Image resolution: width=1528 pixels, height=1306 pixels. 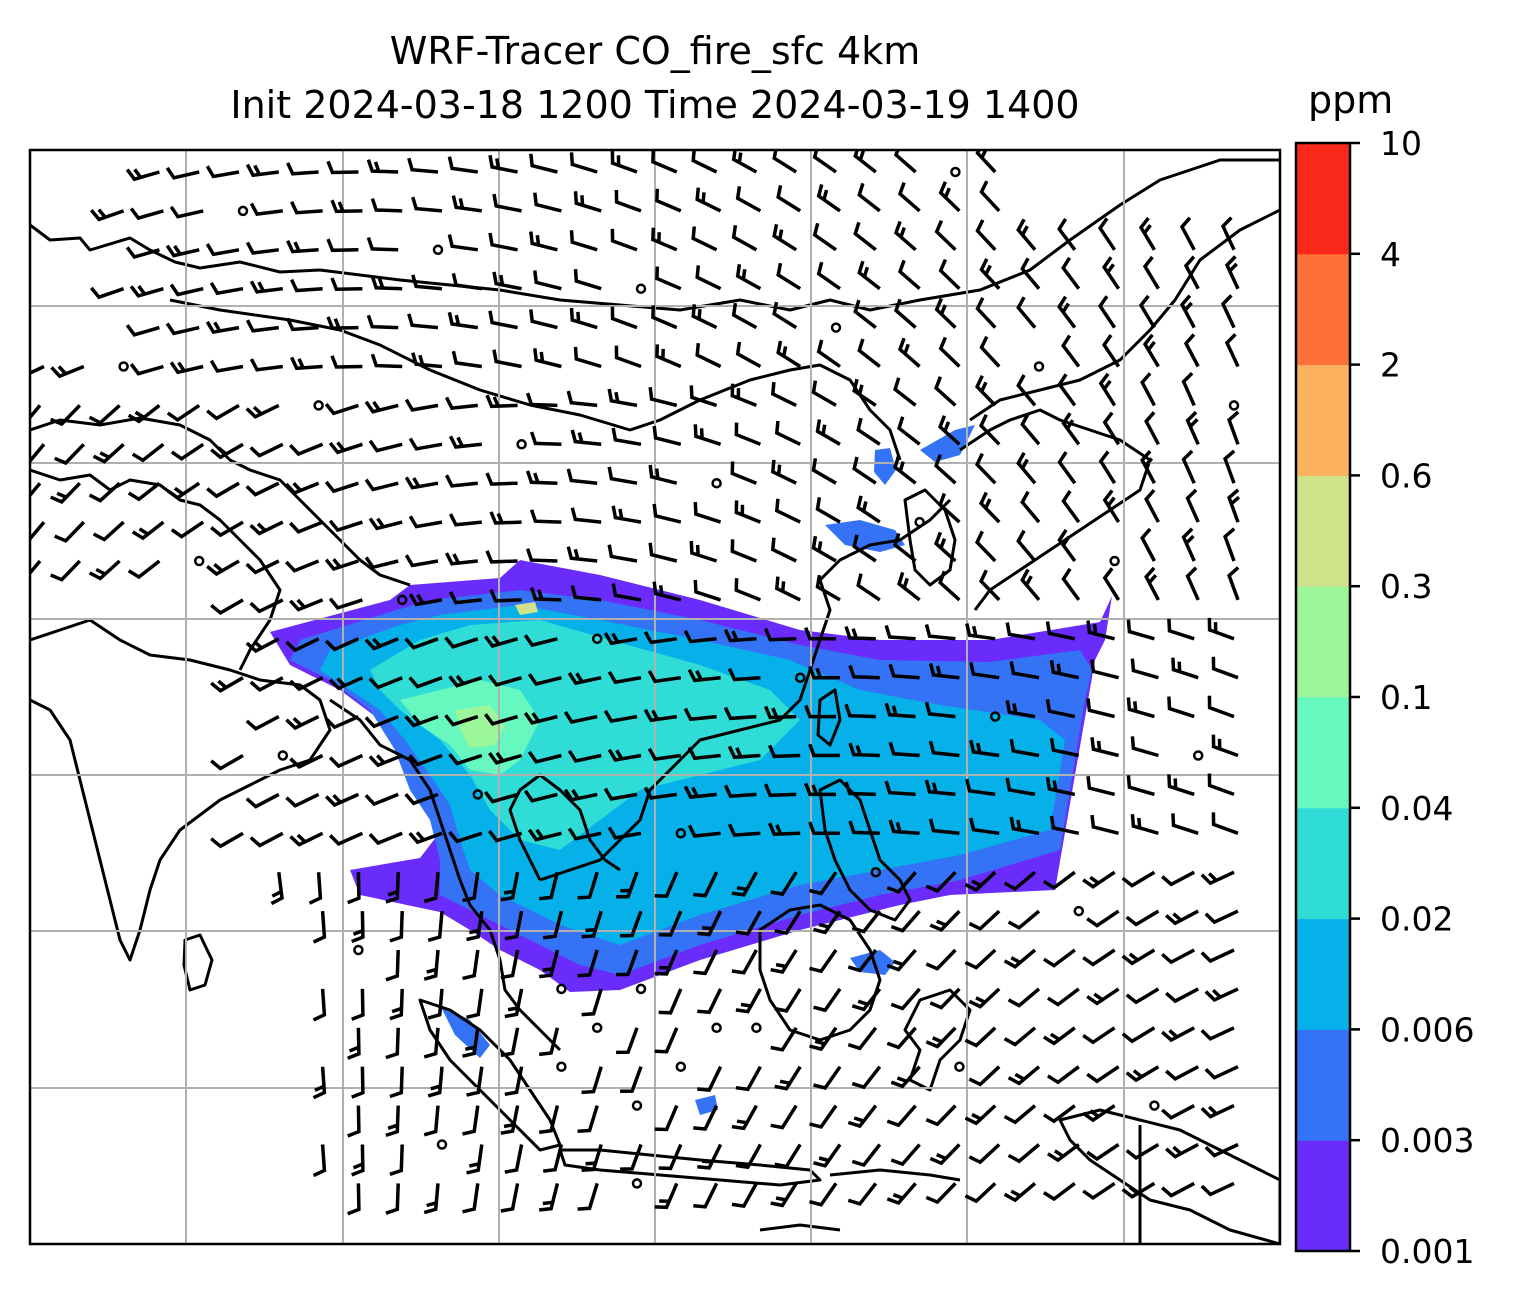 I want to click on coast-west, so click(x=156, y=569).